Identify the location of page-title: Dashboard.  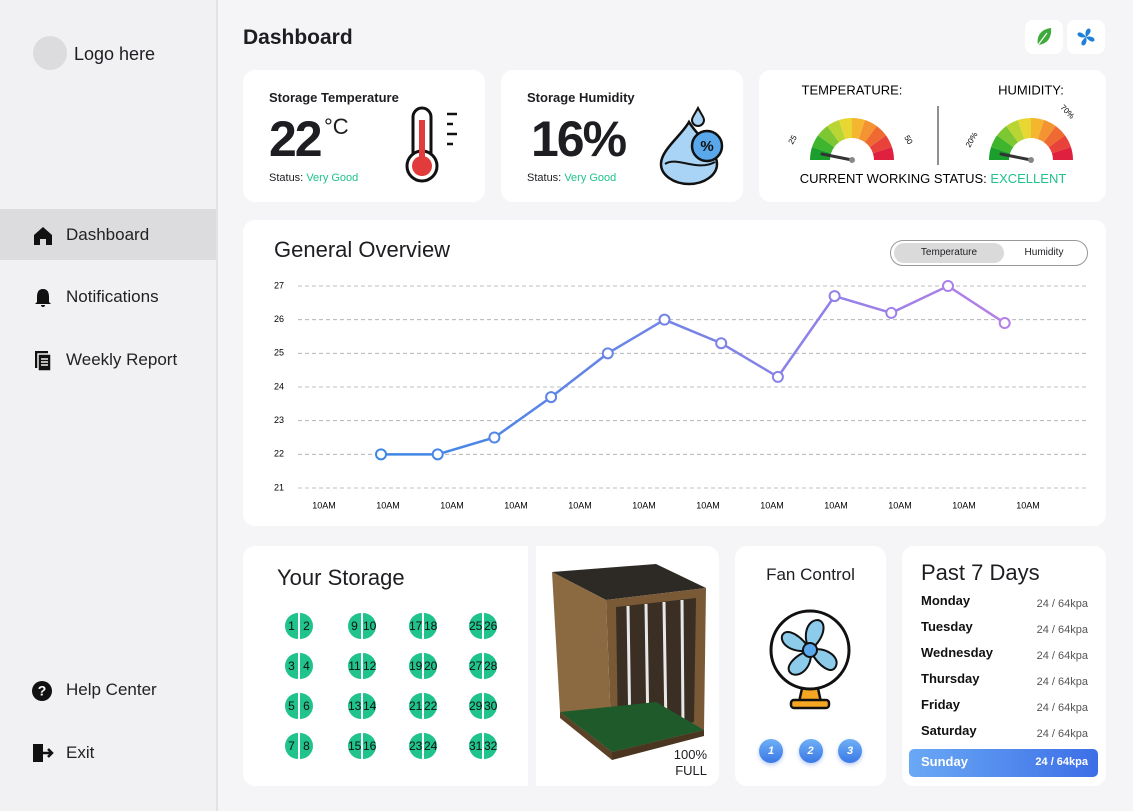
(298, 37).